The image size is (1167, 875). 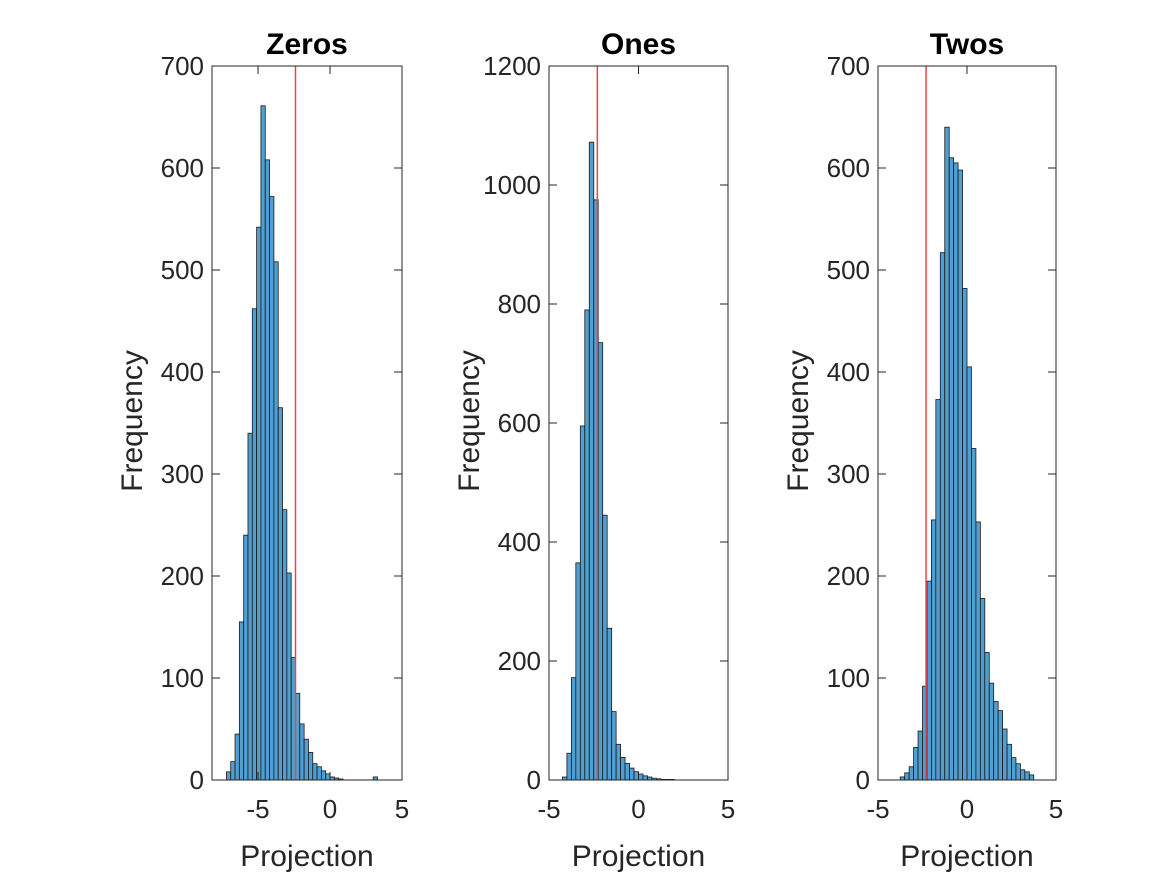 What do you see at coordinates (519, 304) in the screenshot?
I see `y-tick-label: 800` at bounding box center [519, 304].